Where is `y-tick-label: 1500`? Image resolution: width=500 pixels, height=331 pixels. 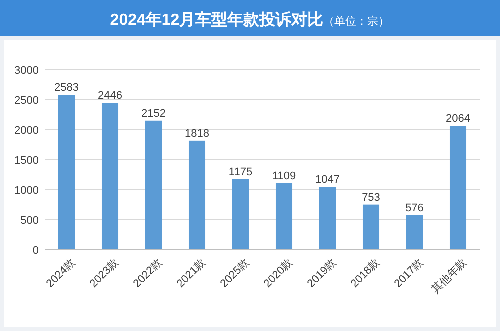
y-tick-label: 1500 is located at coordinates (26, 161).